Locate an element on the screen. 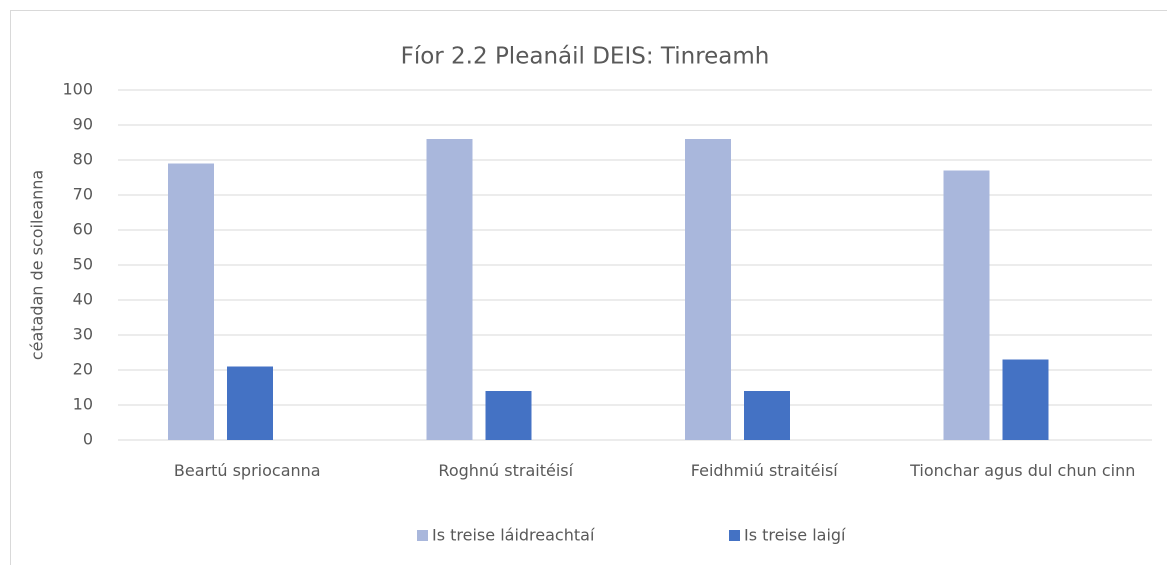 The width and height of the screenshot is (1167, 565). x-tick-label-box: Tionchar agus dul chun cinn is located at coordinates (1023, 470).